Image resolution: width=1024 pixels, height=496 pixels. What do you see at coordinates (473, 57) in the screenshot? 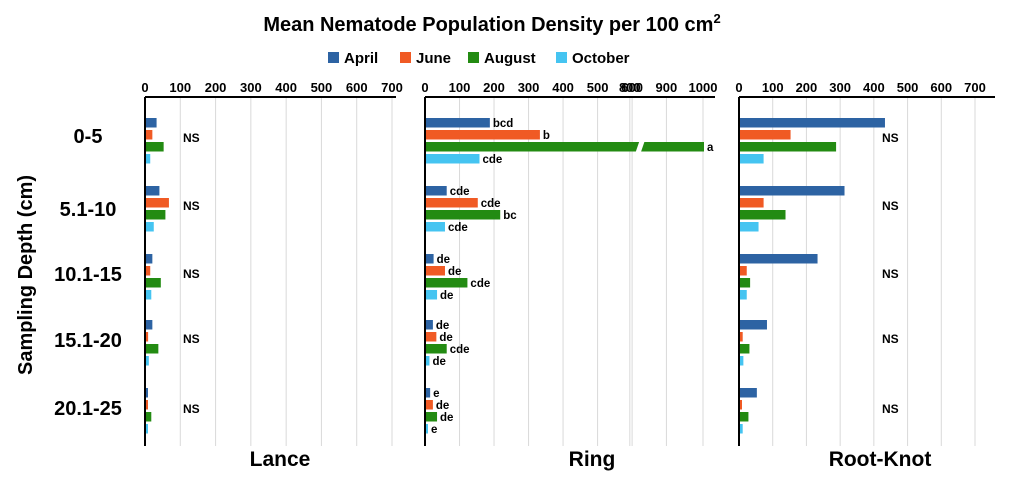
I see `legend-swatch-august` at bounding box center [473, 57].